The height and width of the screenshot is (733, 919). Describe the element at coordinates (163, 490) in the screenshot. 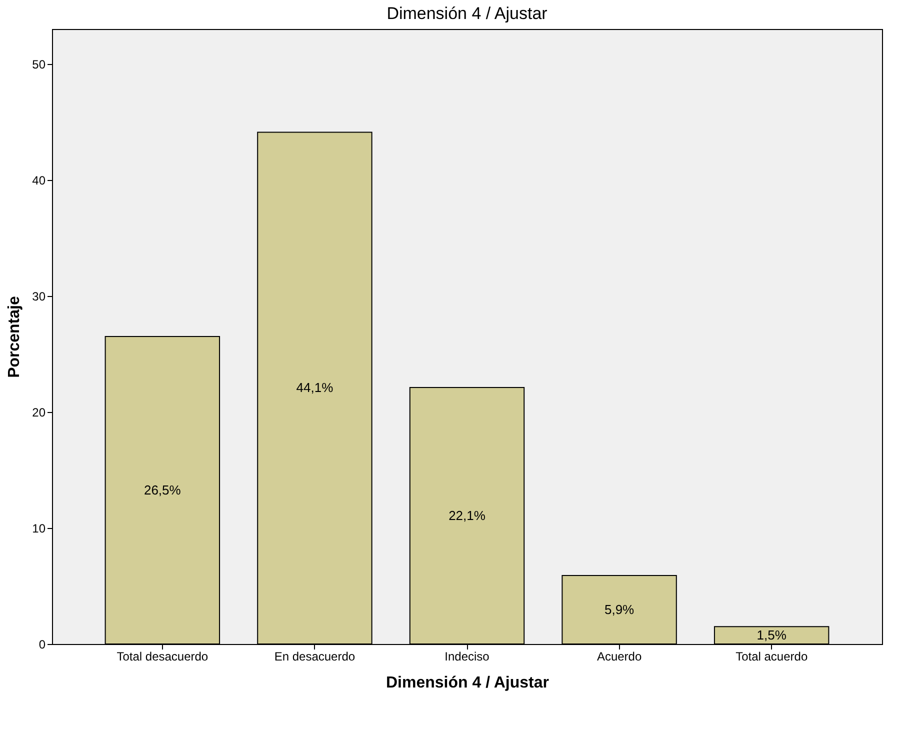

I see `data-label: 26,5%` at that location.